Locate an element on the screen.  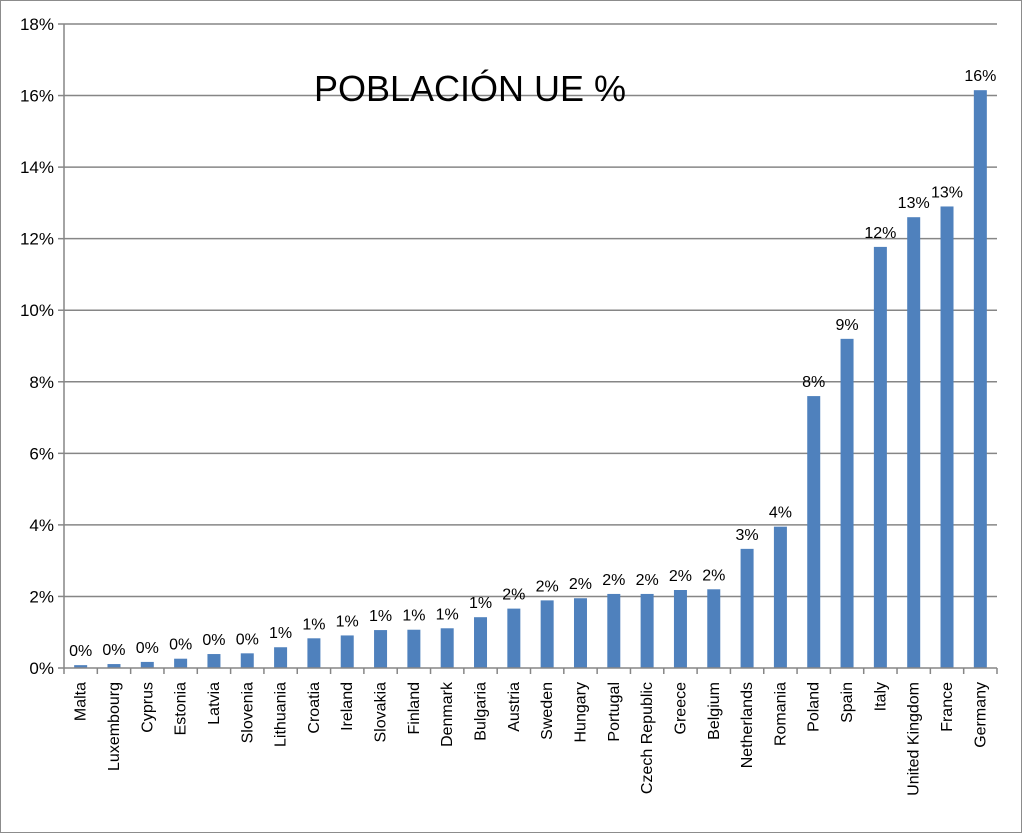
category-label: Portugal is located at coordinates (614, 712).